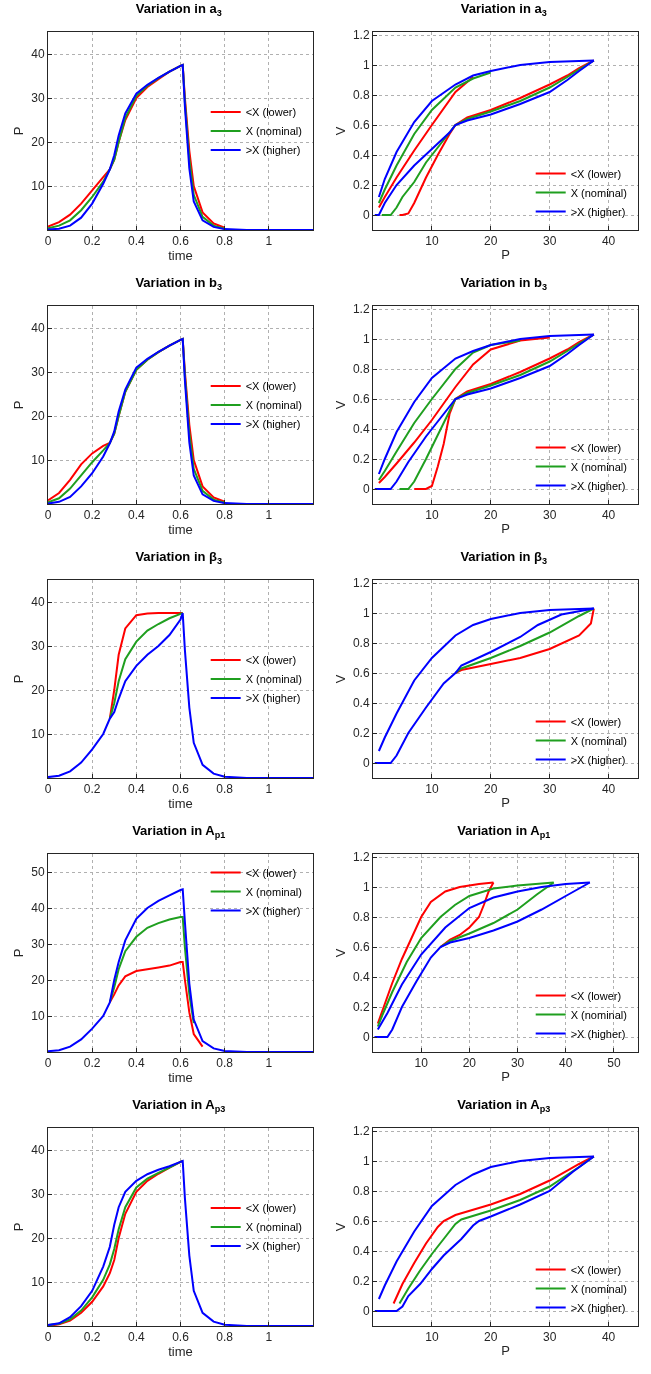 This screenshot has width=651, height=1374. I want to click on y-tick-label: 50, so click(38, 872).